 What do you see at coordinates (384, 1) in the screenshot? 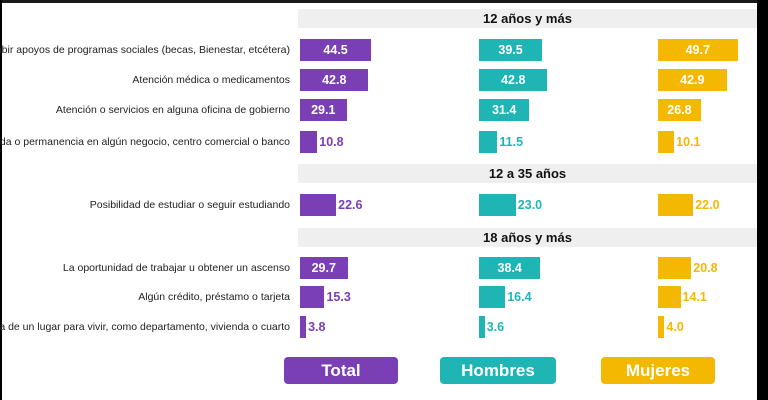
I see `top-border` at bounding box center [384, 1].